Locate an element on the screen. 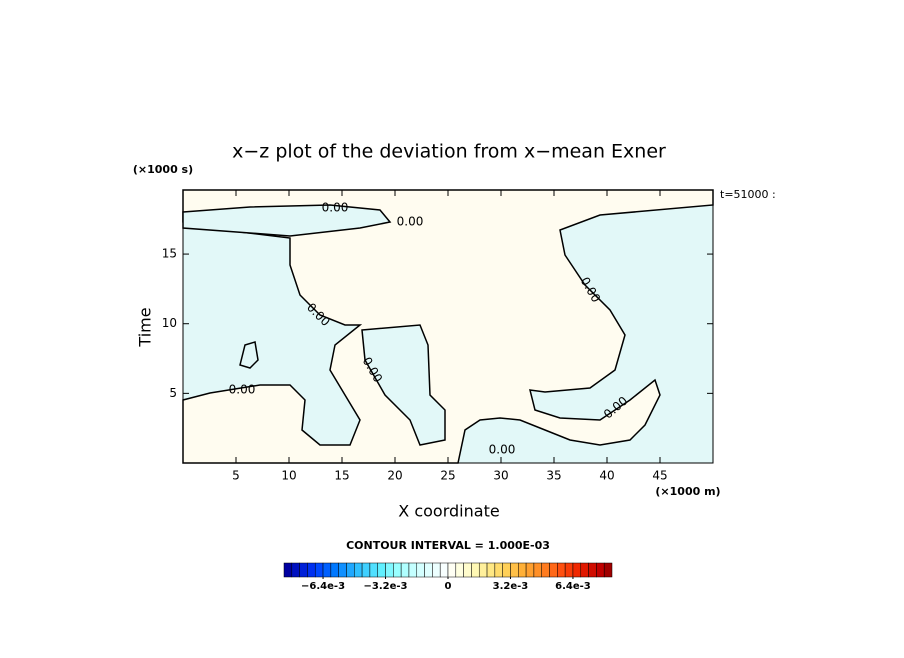 The height and width of the screenshot is (658, 904). x-axis-label: X coordinate is located at coordinates (448, 511).